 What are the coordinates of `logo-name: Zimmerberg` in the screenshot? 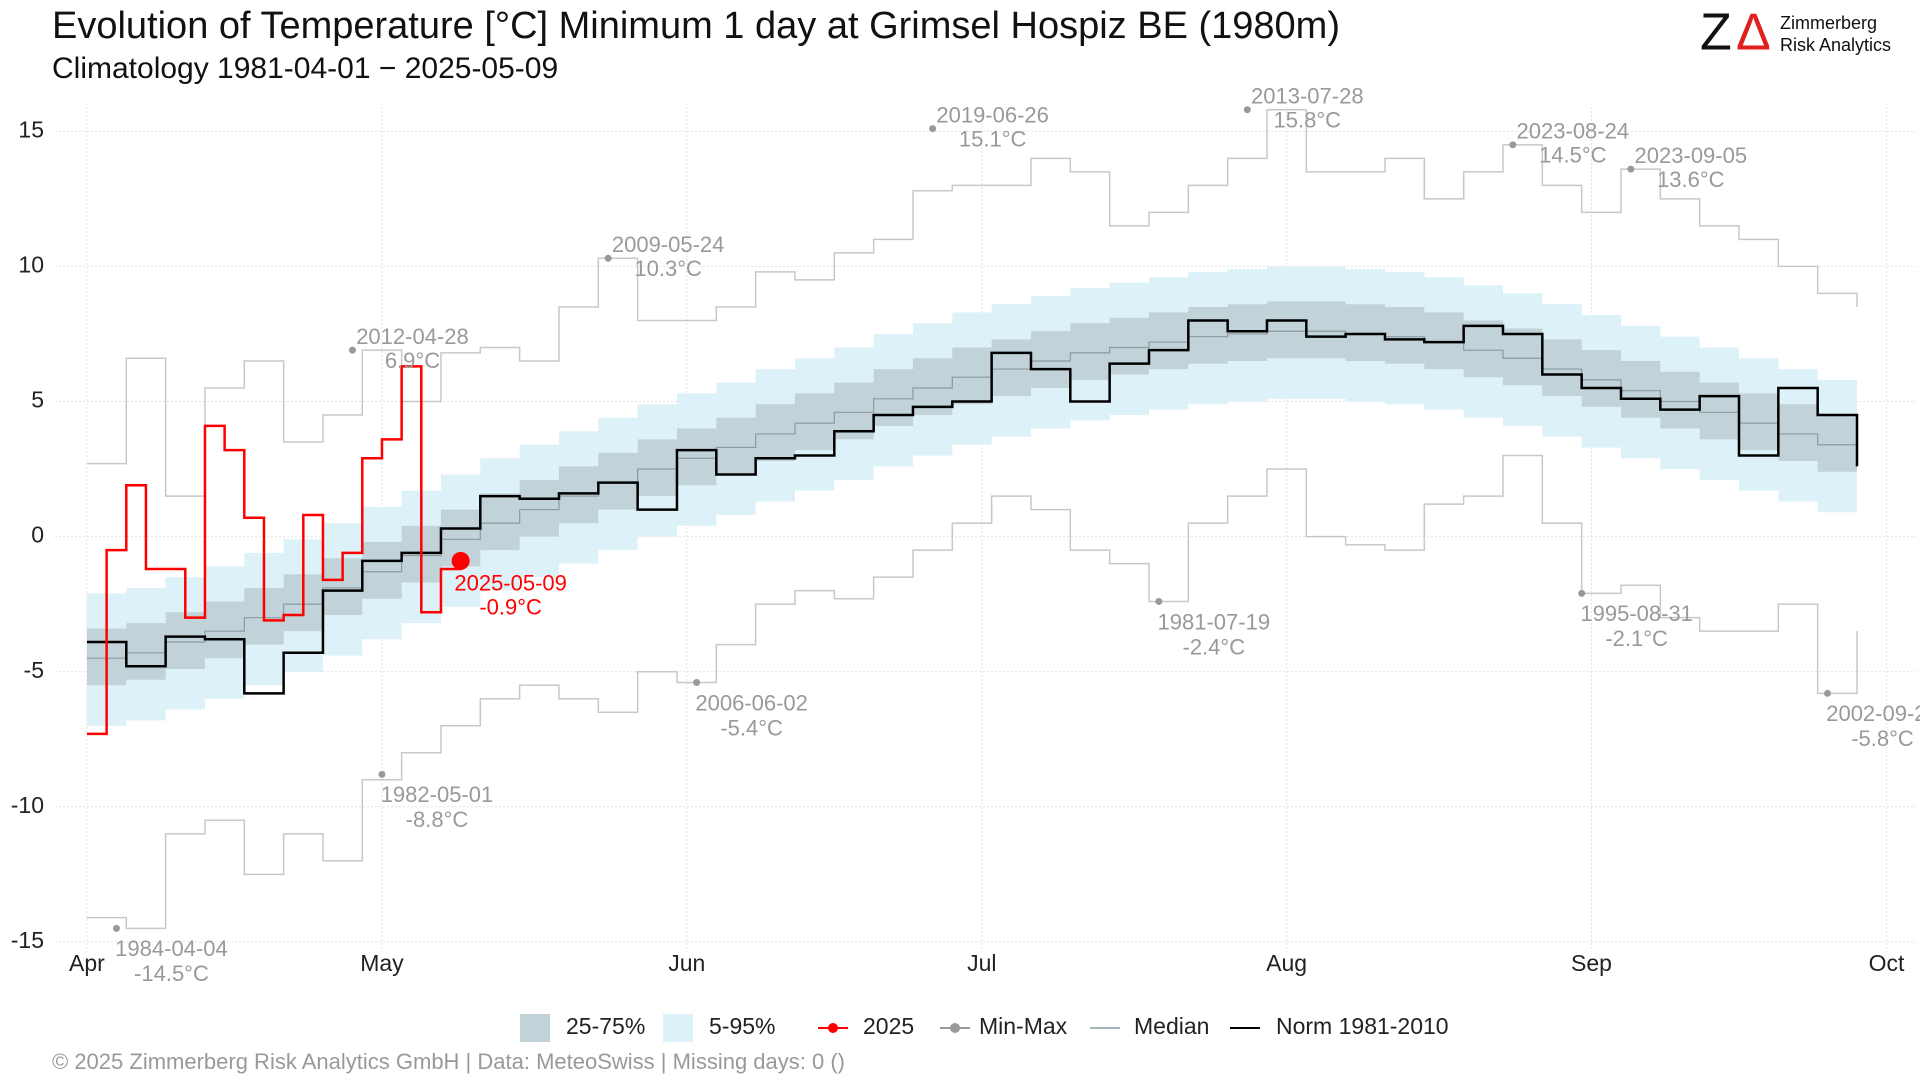 It's located at (1828, 23).